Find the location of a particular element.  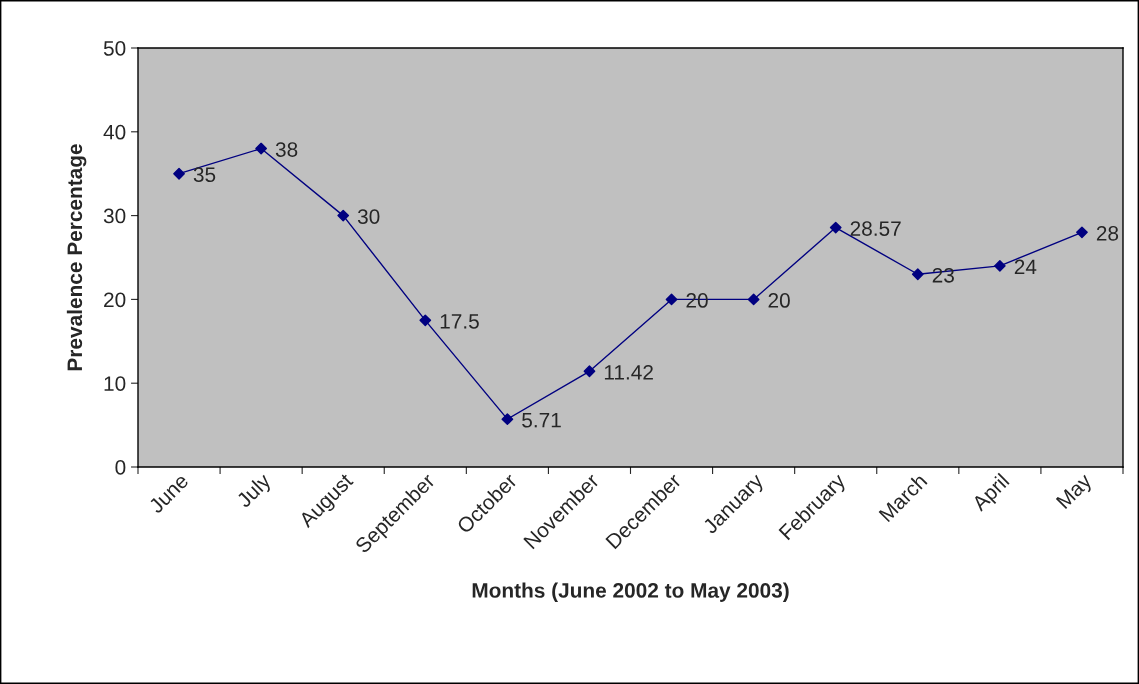

y-tick-label: 20 is located at coordinates (115, 300).